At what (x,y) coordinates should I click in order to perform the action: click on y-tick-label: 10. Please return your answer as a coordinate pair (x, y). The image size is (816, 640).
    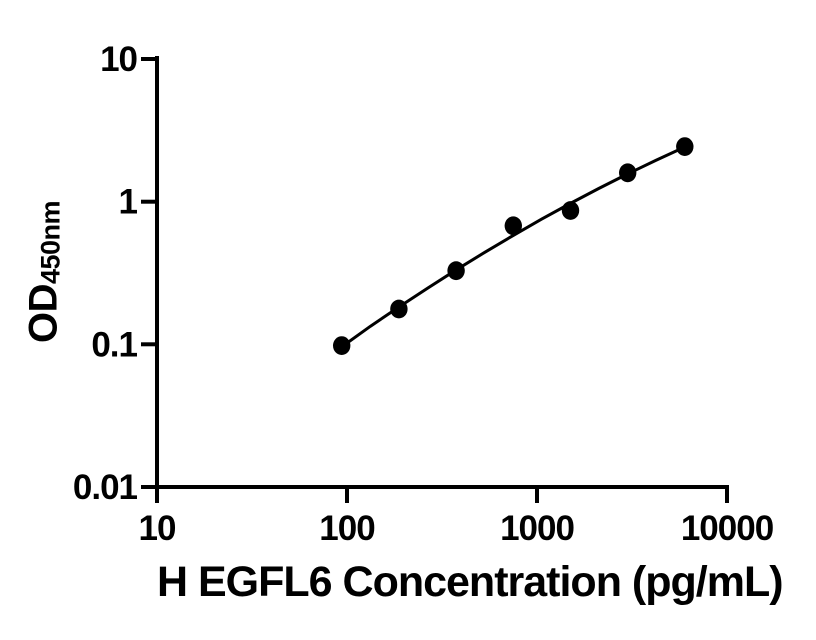
    Looking at the image, I should click on (118, 59).